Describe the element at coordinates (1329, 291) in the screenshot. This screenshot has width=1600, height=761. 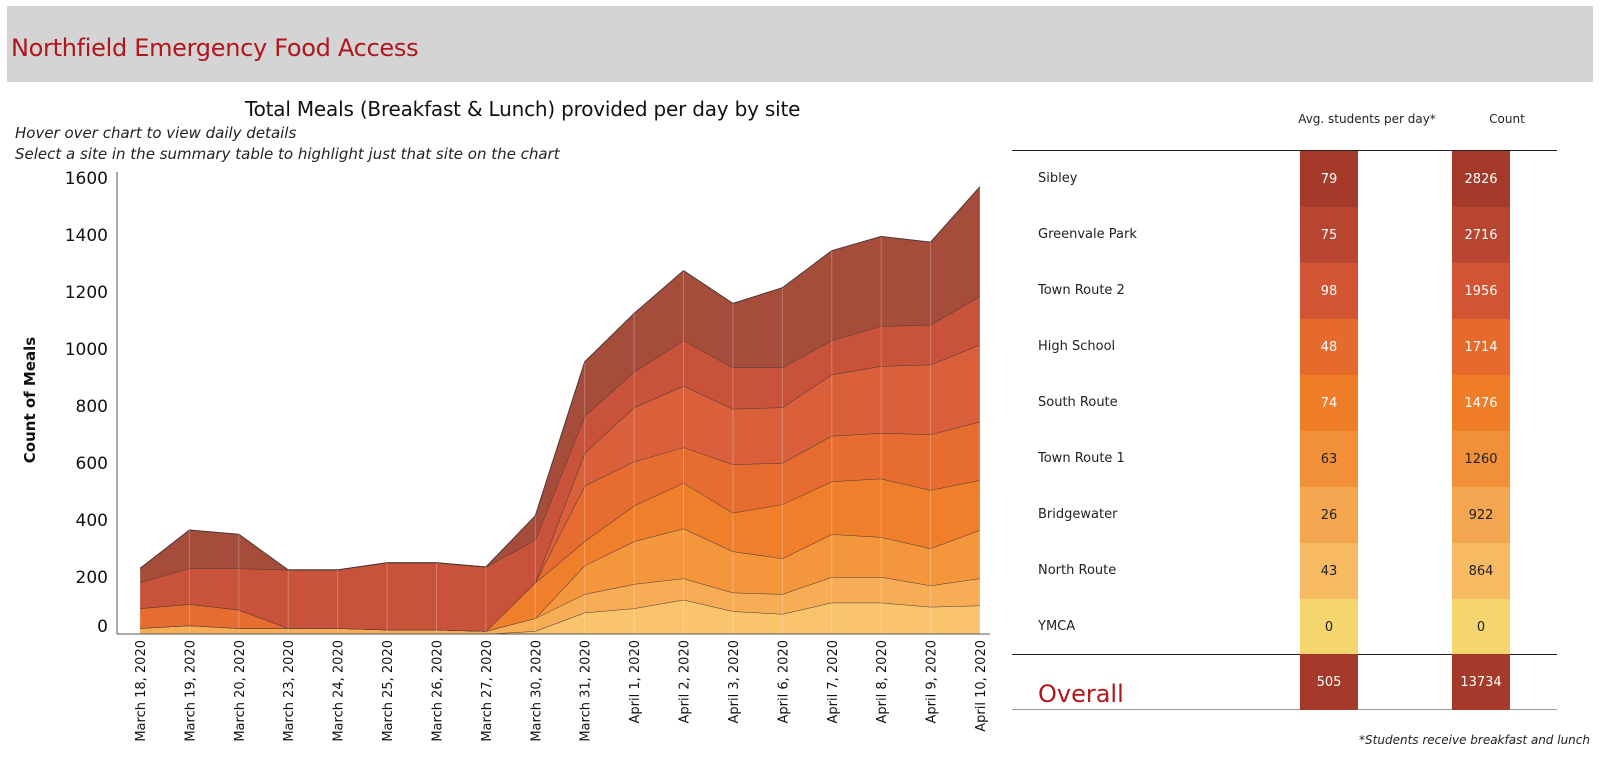
I see `avg-cell: 98` at that location.